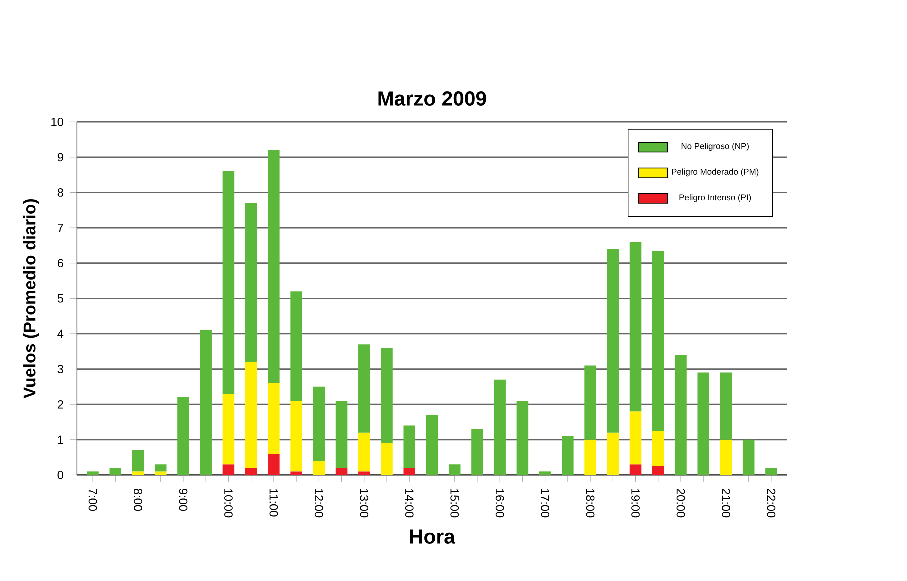 The height and width of the screenshot is (581, 907). What do you see at coordinates (61, 298) in the screenshot?
I see `y-tick-label: 5` at bounding box center [61, 298].